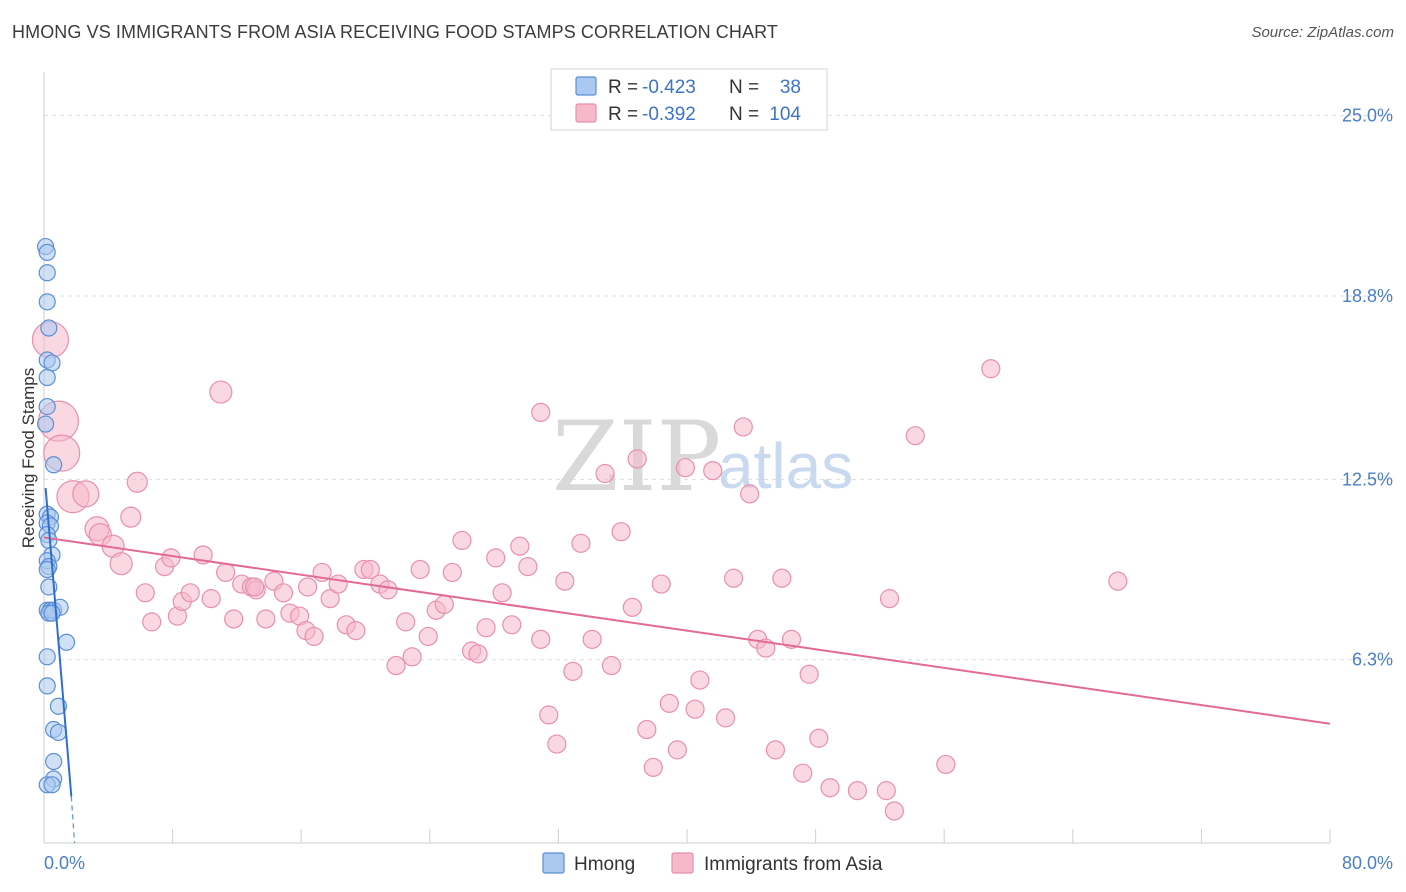 Image resolution: width=1406 pixels, height=892 pixels. What do you see at coordinates (790, 87) in the screenshot?
I see `legend-n-value-hmong: 38` at bounding box center [790, 87].